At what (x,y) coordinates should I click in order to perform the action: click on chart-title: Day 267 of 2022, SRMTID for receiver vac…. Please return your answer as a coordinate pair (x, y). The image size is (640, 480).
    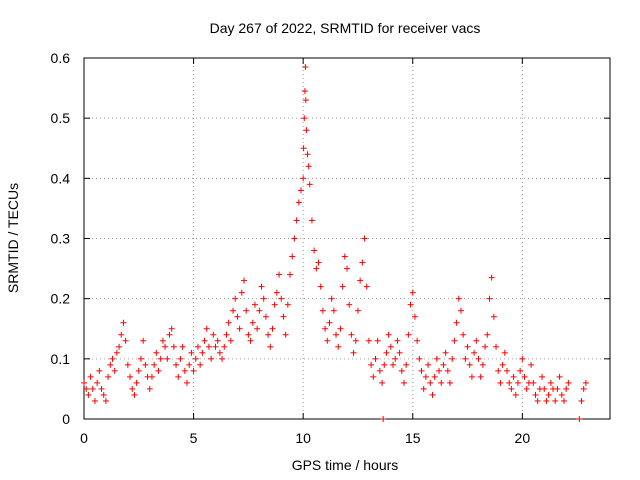
    Looking at the image, I should click on (345, 28).